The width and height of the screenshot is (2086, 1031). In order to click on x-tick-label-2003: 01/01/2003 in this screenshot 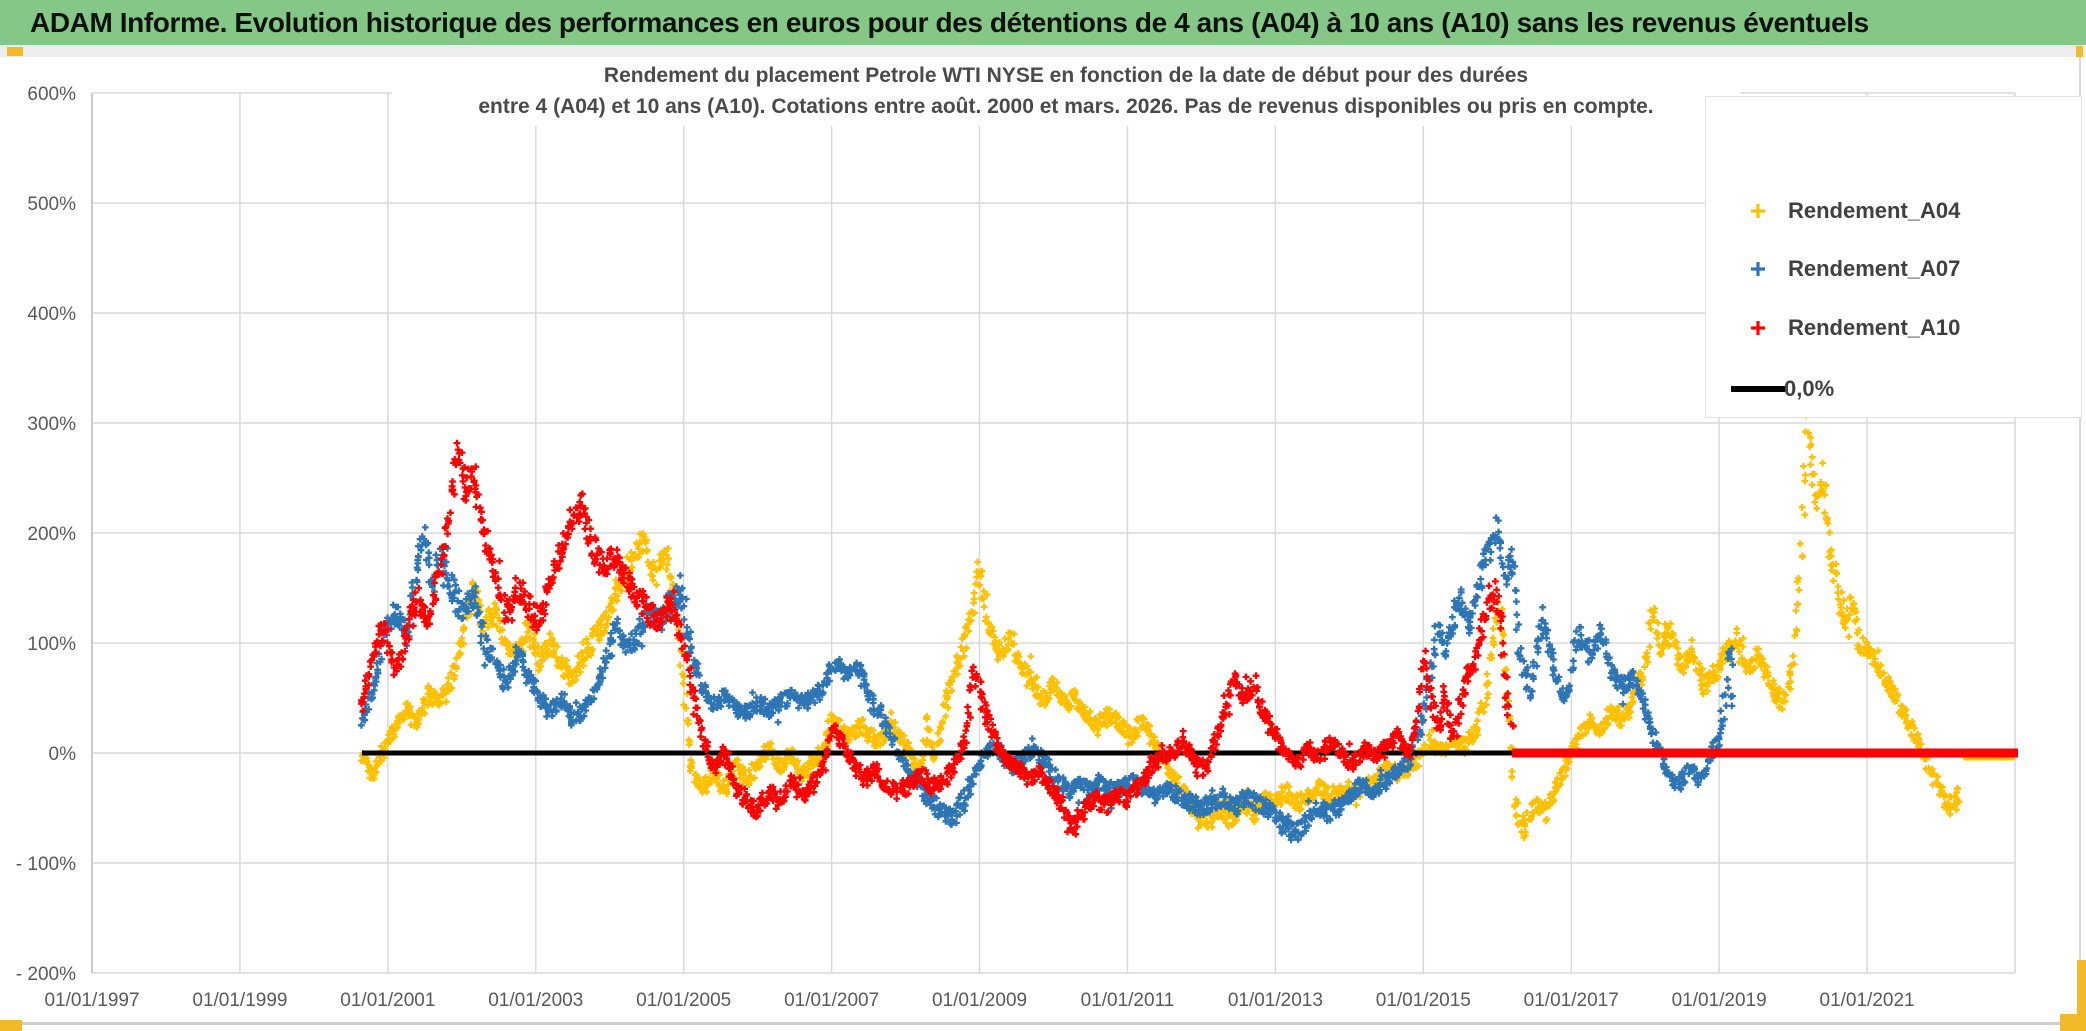, I will do `click(535, 1000)`.